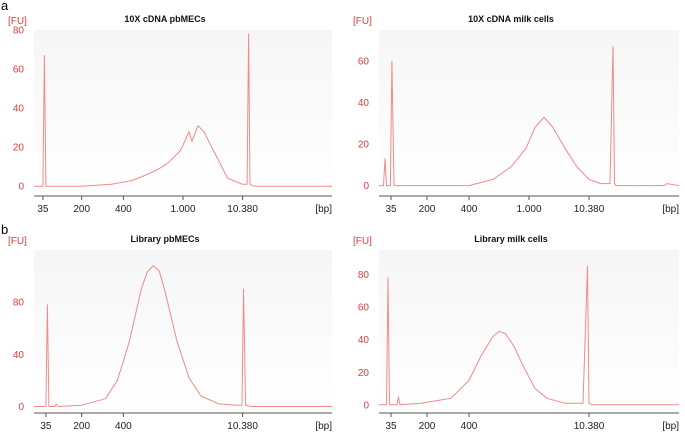 The height and width of the screenshot is (444, 685). I want to click on chart-title: Library pbMECs, so click(164, 239).